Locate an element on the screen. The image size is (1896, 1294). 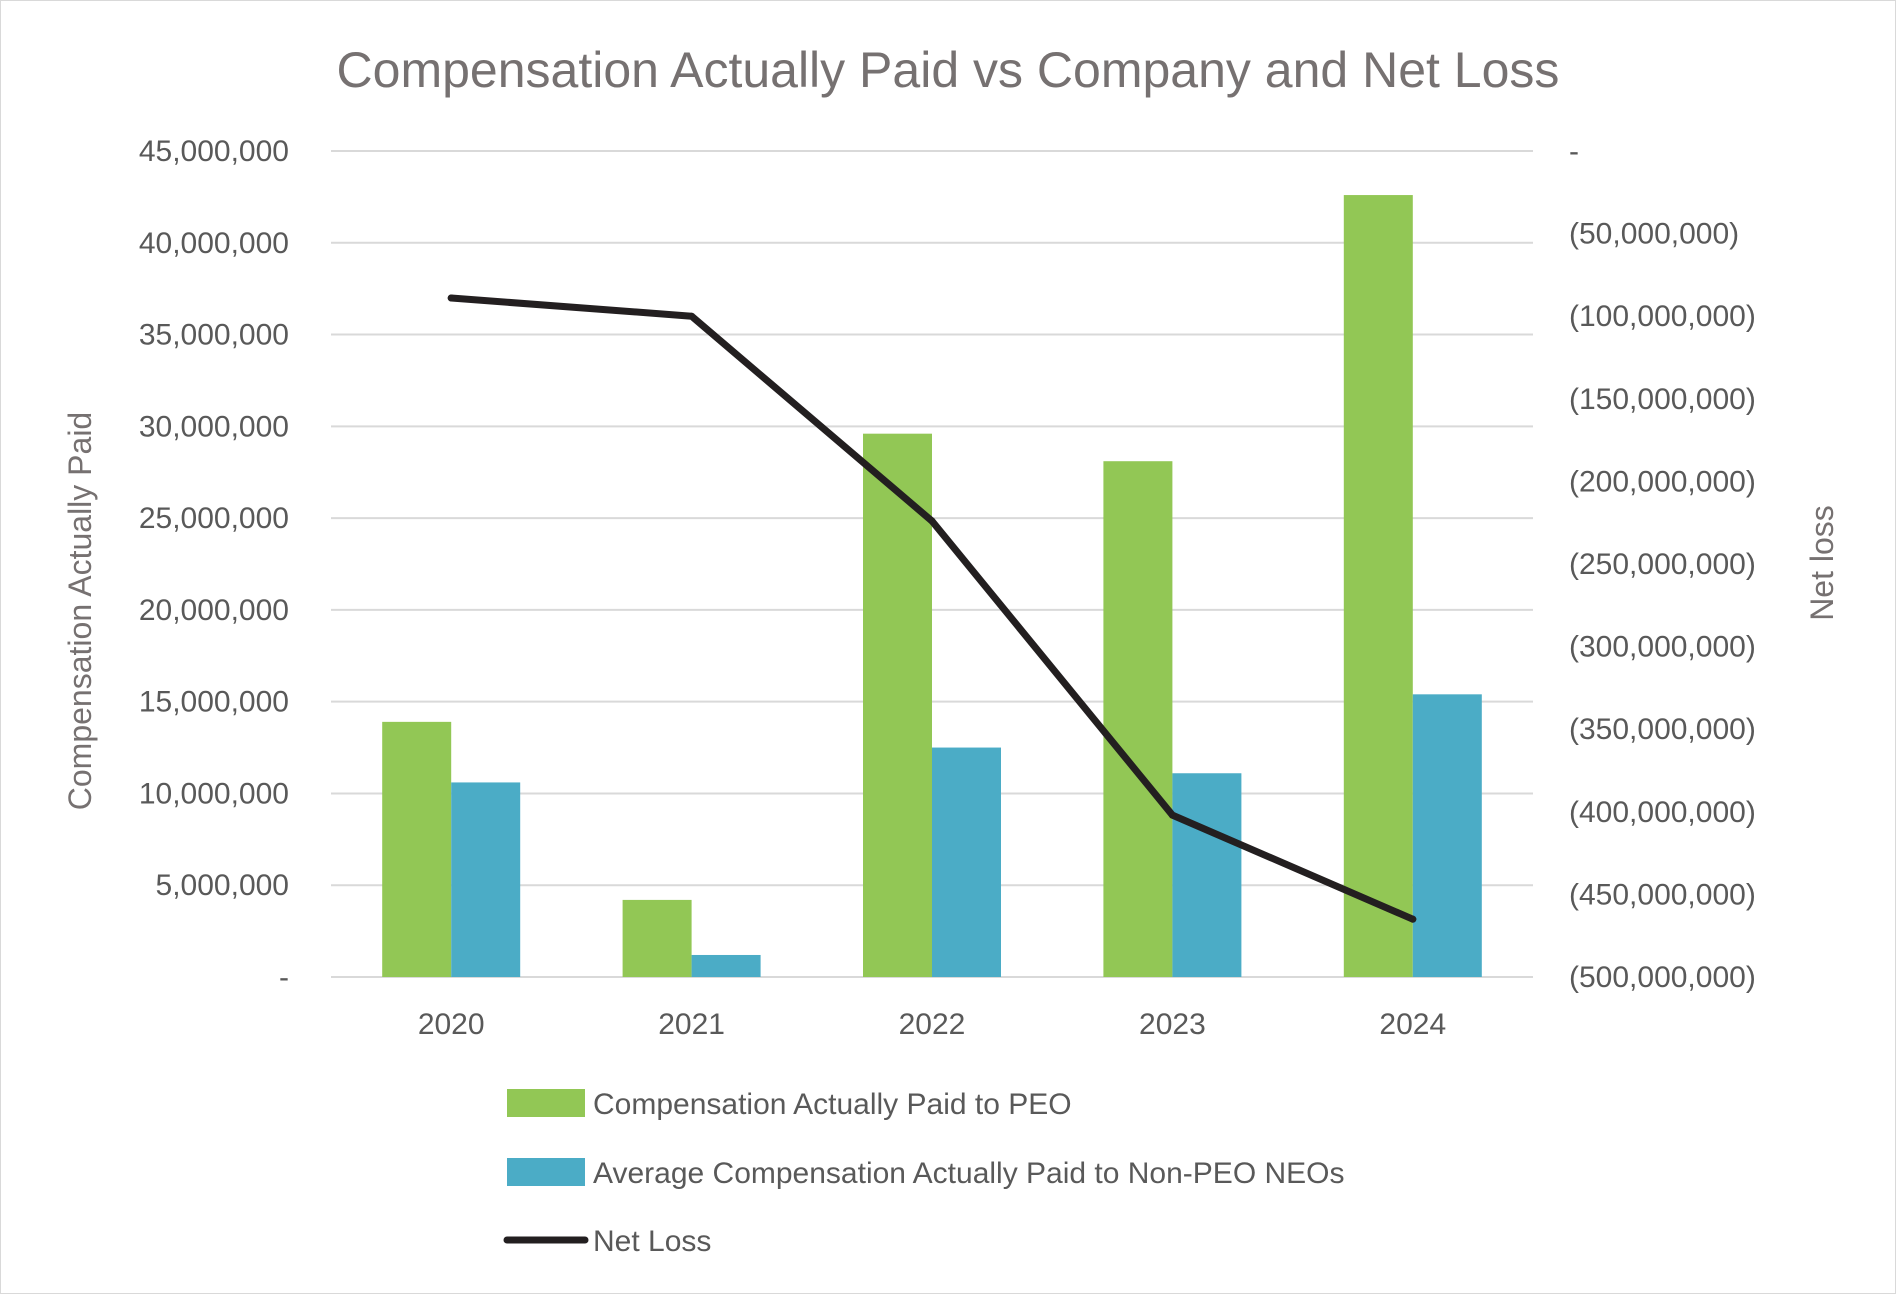
legend-swatch-non-peo is located at coordinates (546, 1172).